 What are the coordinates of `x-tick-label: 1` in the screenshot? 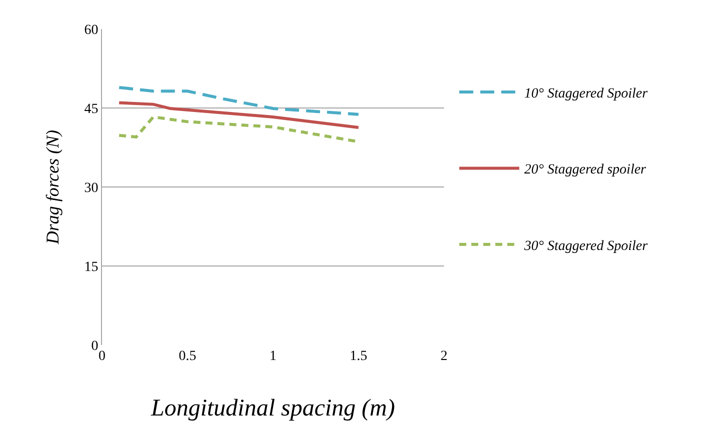 It's located at (273, 356).